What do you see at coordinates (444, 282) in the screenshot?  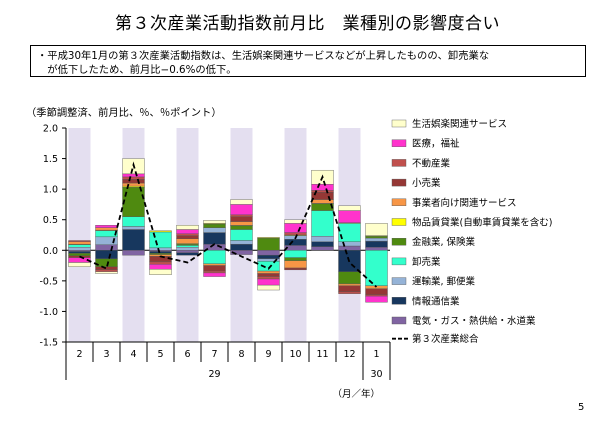 I see `legend-label: 運輸業, 郵便業` at bounding box center [444, 282].